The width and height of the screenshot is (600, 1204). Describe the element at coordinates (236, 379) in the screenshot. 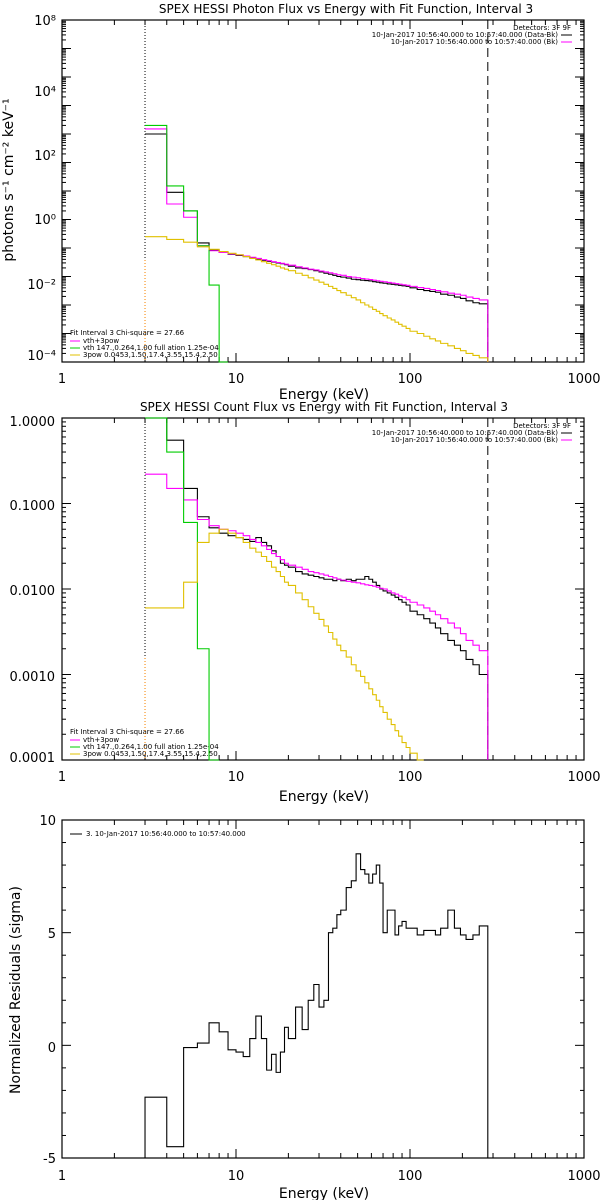

I see `photon-xtick-10: 10` at that location.